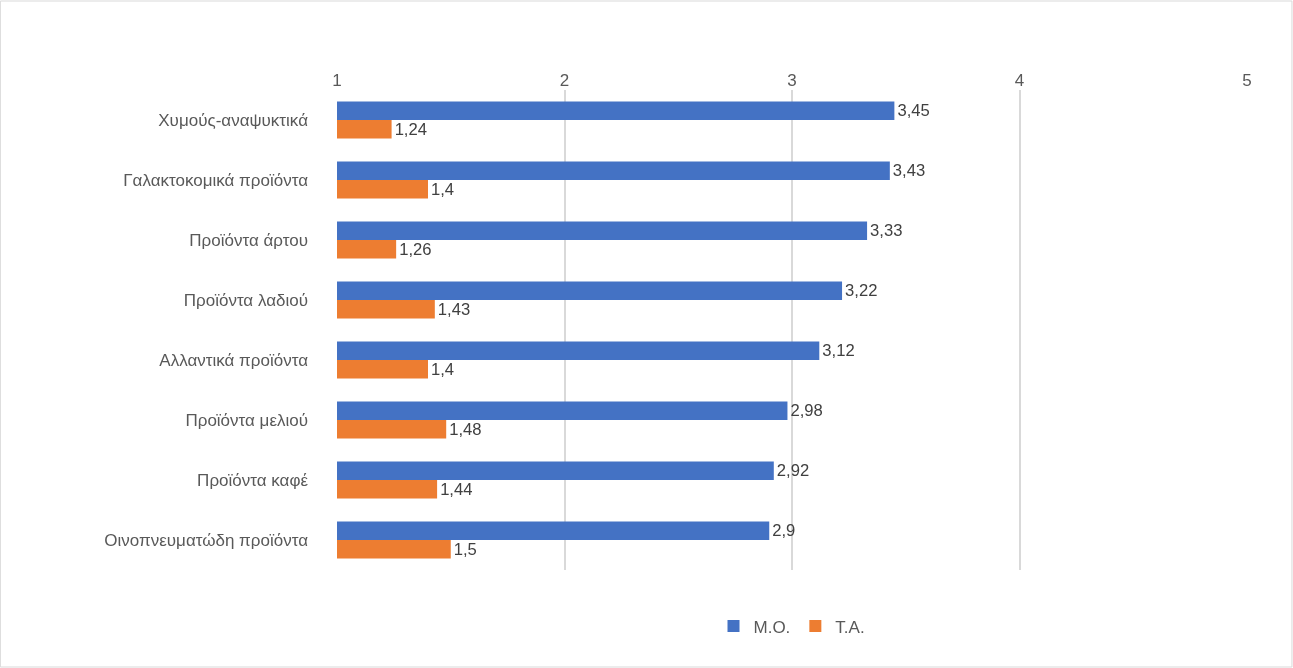 This screenshot has width=1293, height=668. Describe the element at coordinates (784, 531) in the screenshot. I see `data-label: 2,9` at that location.